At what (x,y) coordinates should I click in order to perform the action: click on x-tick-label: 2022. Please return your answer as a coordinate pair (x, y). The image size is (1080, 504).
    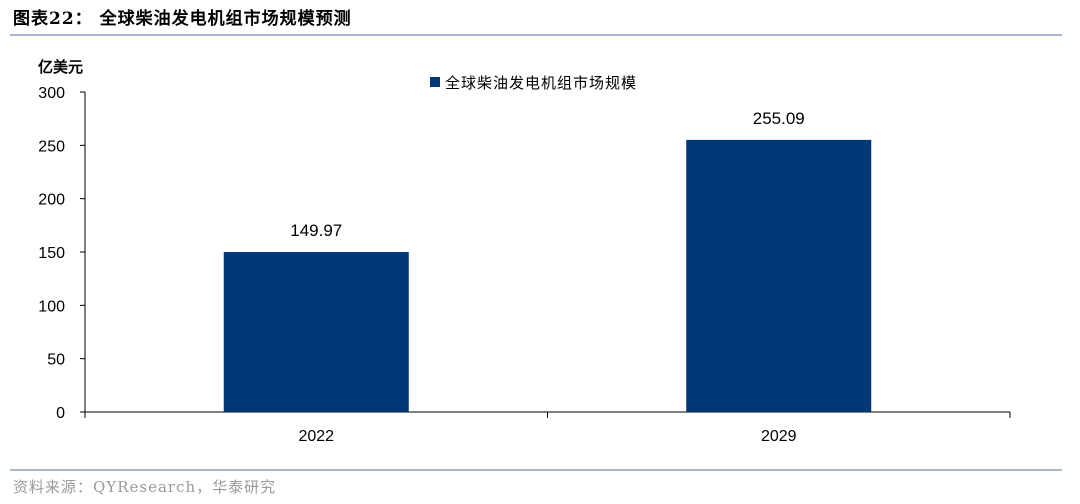
    Looking at the image, I should click on (316, 436).